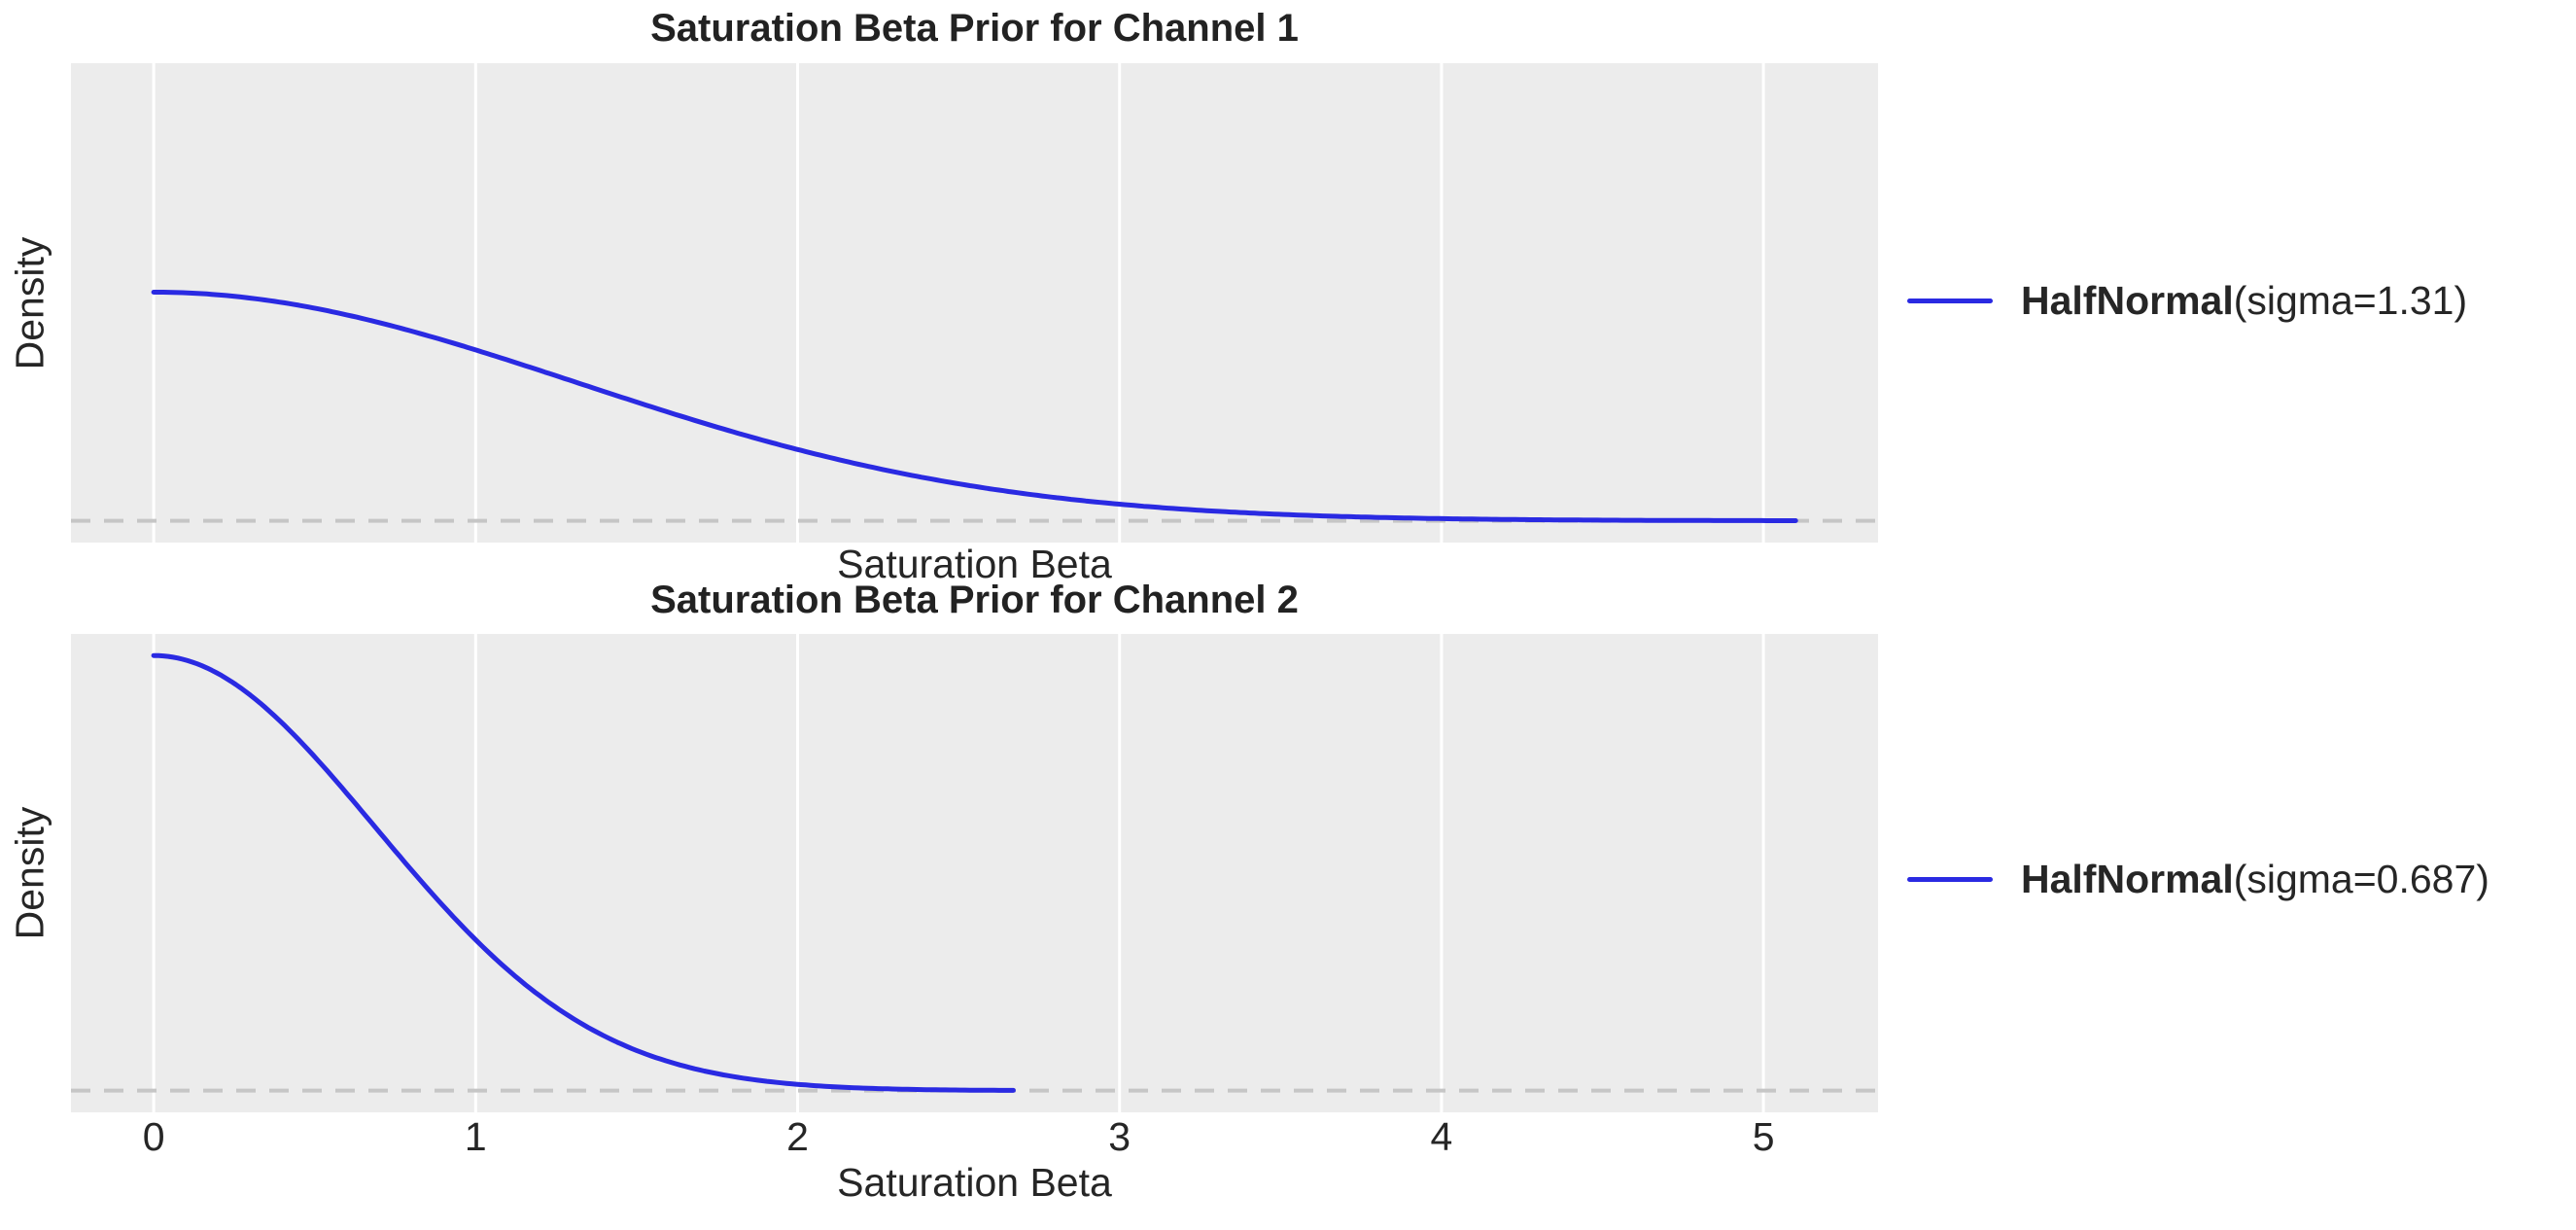 The width and height of the screenshot is (2576, 1230). I want to click on chart1-legend-label: HalfNormal(sigma=1.31), so click(2244, 301).